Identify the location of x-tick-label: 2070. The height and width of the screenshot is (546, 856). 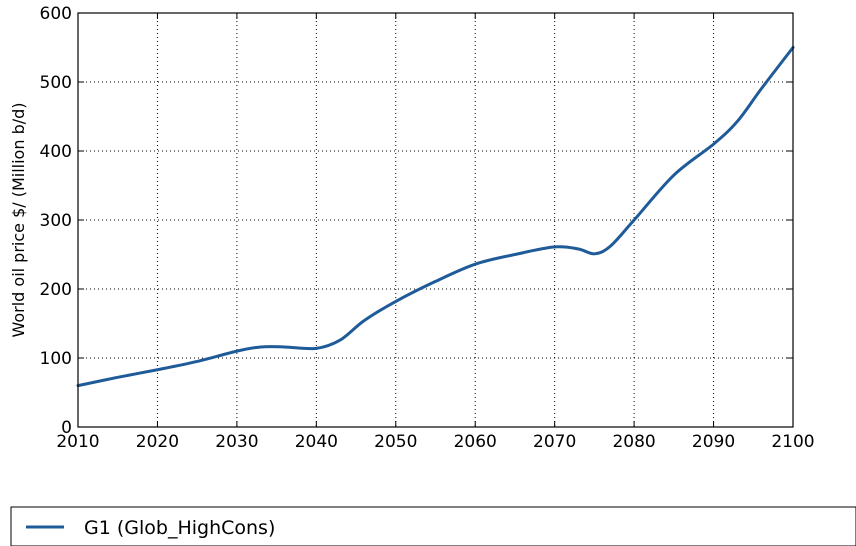
(554, 442).